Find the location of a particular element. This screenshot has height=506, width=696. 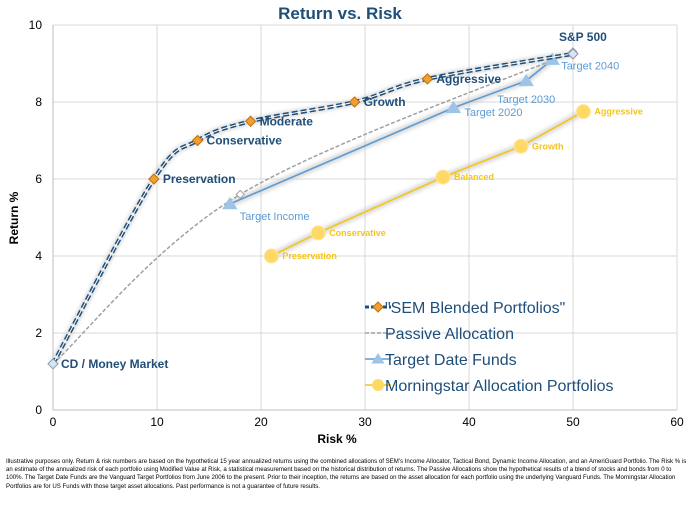

y-tick-label: 8 is located at coordinates (38, 102).